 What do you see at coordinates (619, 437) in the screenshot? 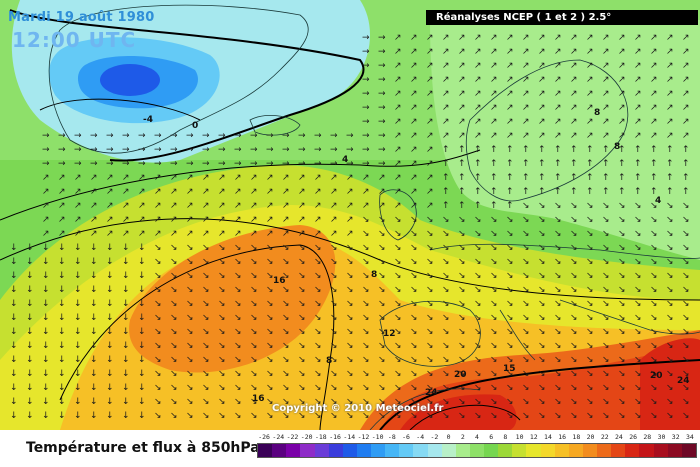
I see `scale-tick-label: 24` at bounding box center [619, 437].